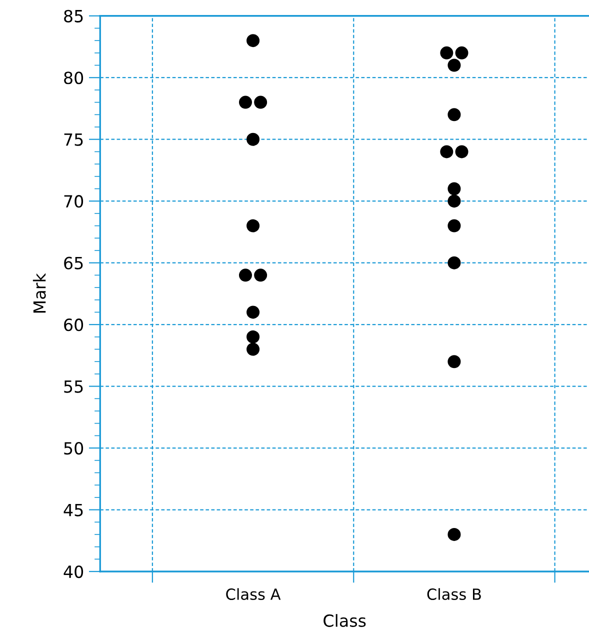 This screenshot has height=635, width=589. I want to click on y-tick-label: 60, so click(74, 325).